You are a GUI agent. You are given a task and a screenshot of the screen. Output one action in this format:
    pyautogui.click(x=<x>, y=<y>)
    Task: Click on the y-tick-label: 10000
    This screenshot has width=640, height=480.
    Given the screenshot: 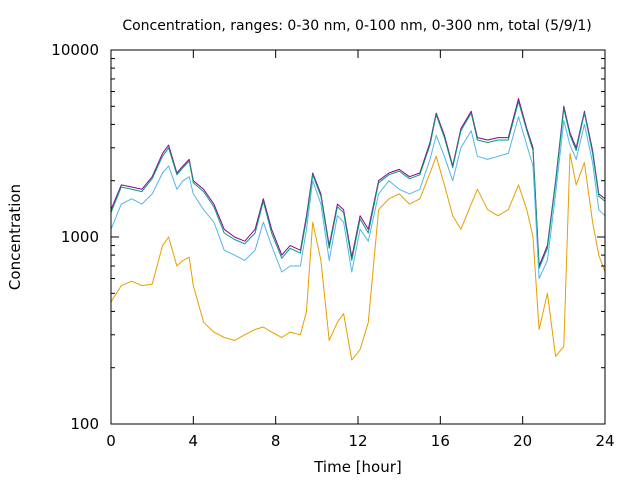 What is the action you would take?
    pyautogui.click(x=75, y=50)
    